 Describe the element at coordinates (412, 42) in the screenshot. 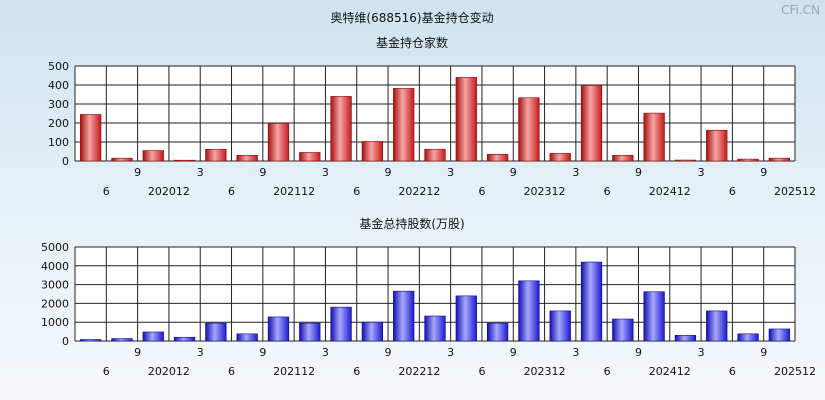

I see `chart1-title: 基金持仓家数` at that location.